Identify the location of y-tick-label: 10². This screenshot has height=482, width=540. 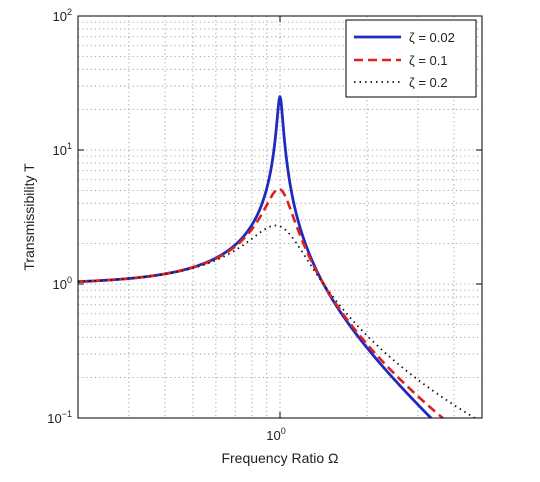
(62, 15).